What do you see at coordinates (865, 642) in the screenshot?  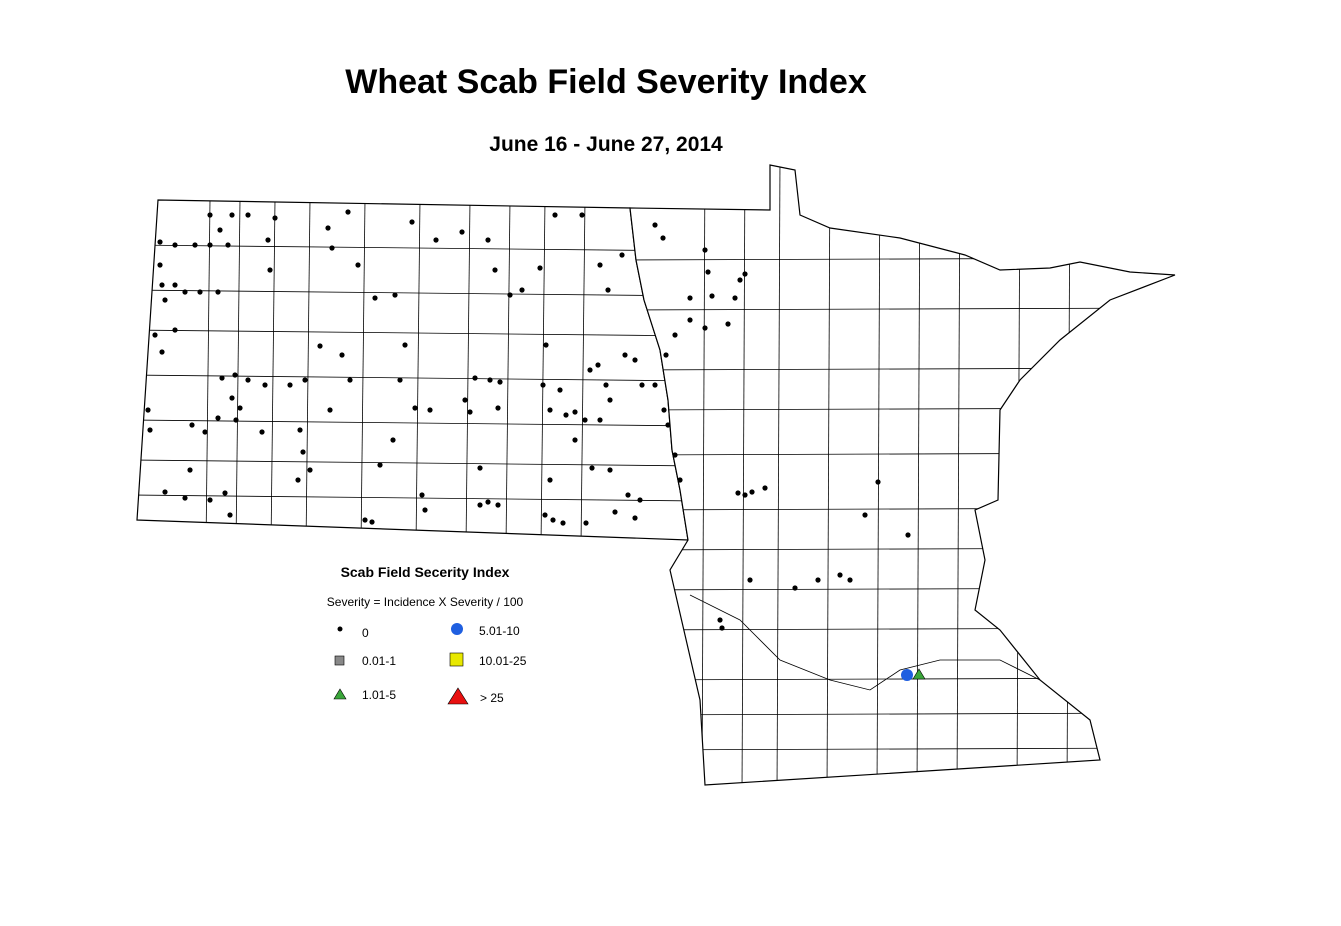 I see `river` at bounding box center [865, 642].